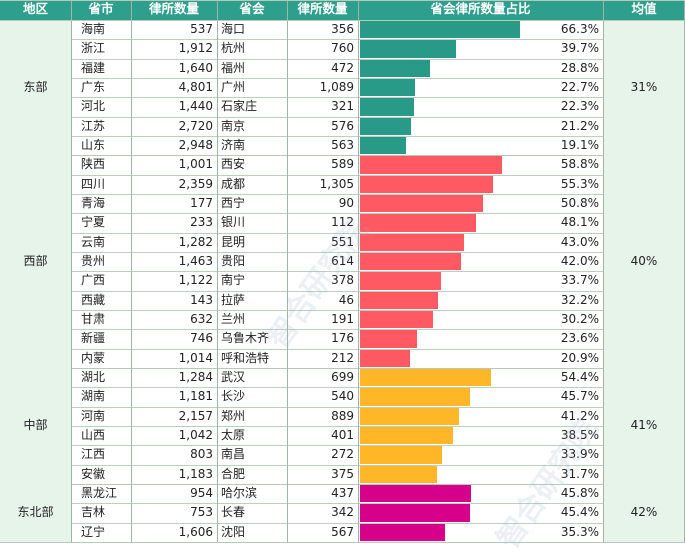  What do you see at coordinates (35, 511) in the screenshot?
I see `region-label: 东北部` at bounding box center [35, 511].